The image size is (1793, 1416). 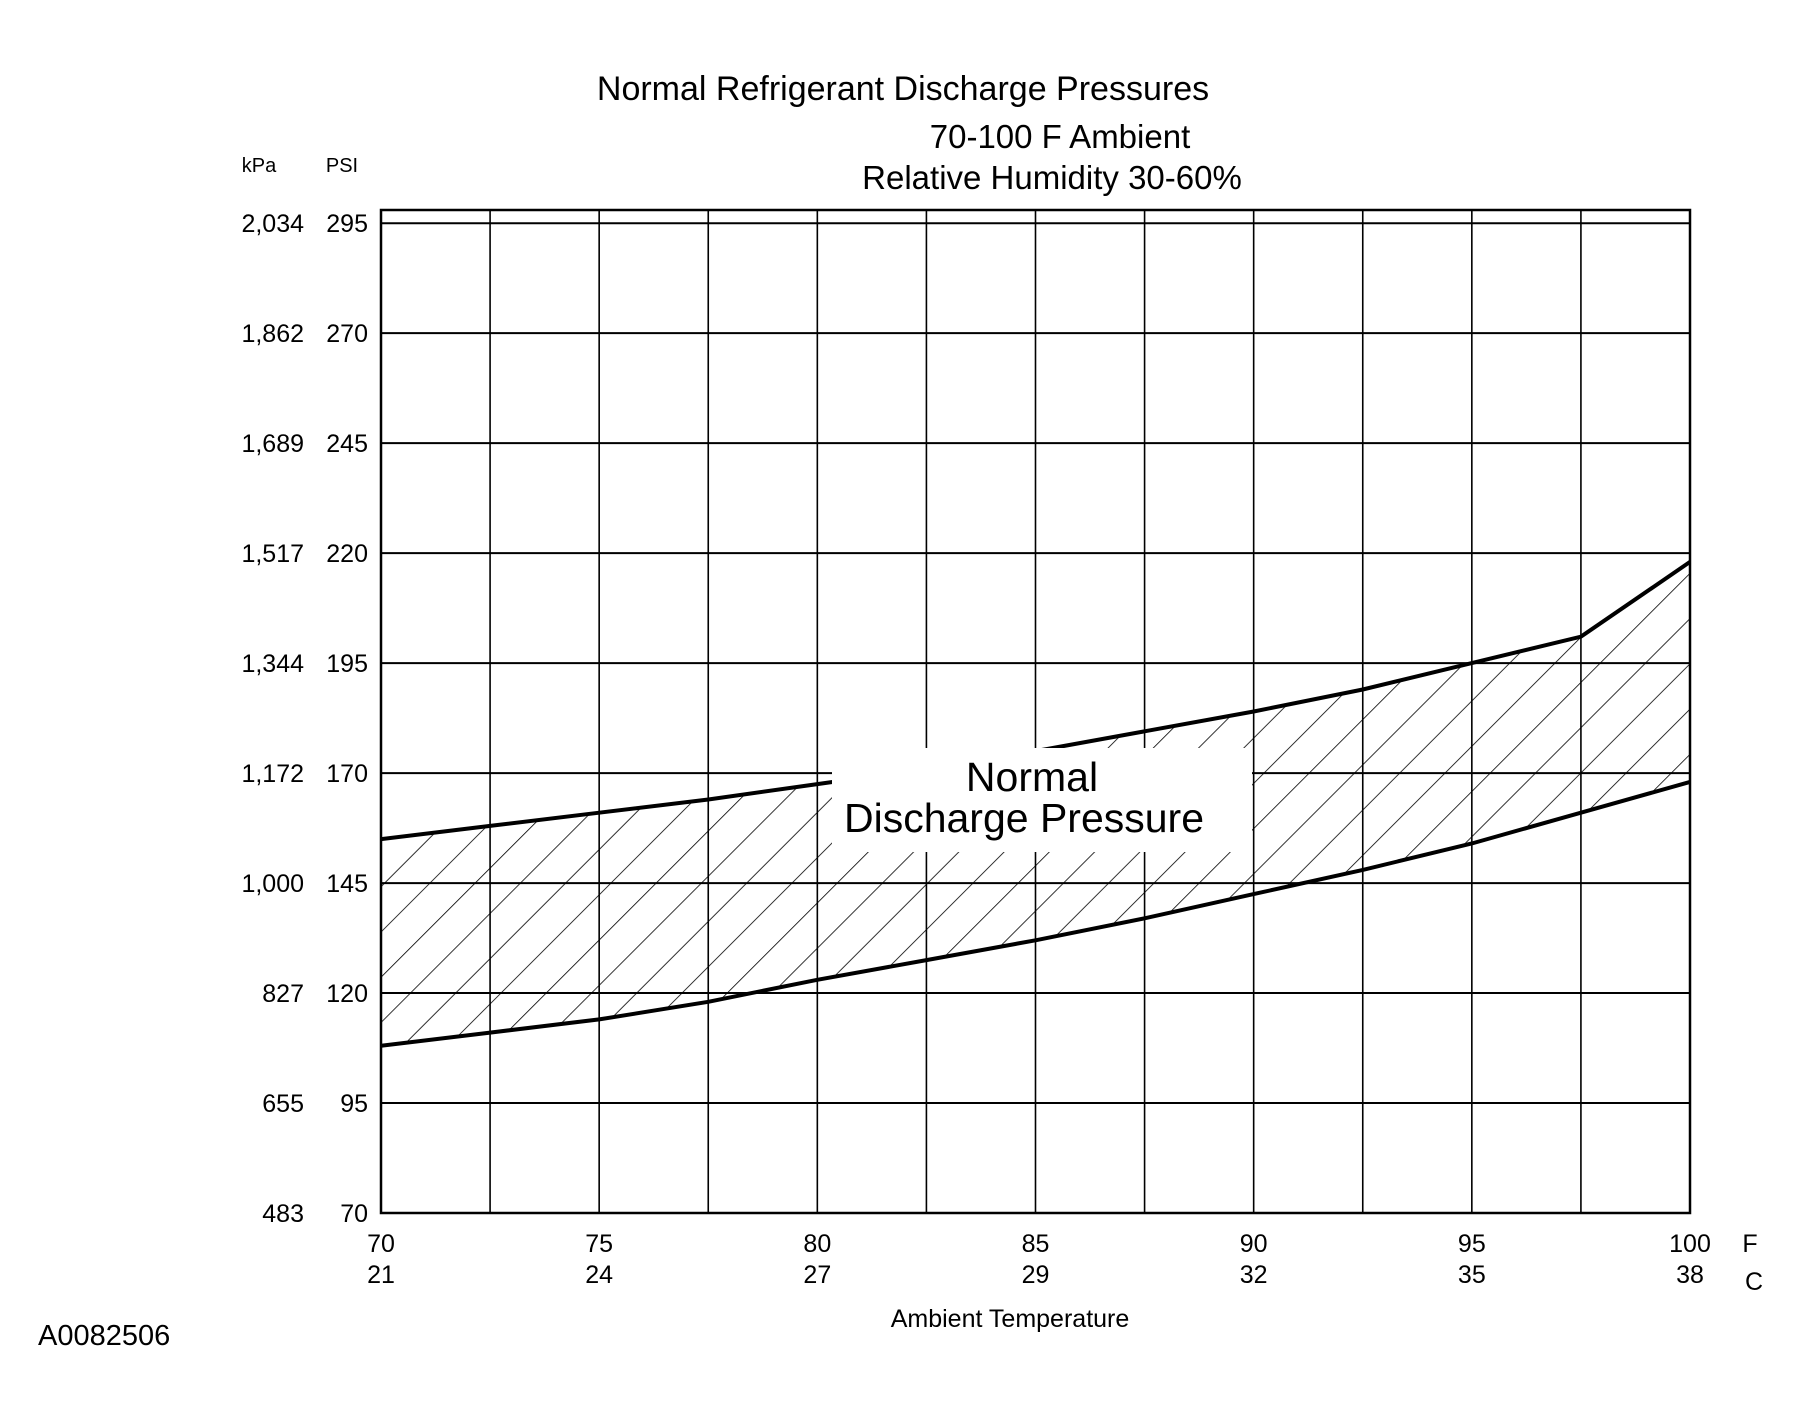 What do you see at coordinates (283, 1214) in the screenshot?
I see `y-tick-kpa-483: 483` at bounding box center [283, 1214].